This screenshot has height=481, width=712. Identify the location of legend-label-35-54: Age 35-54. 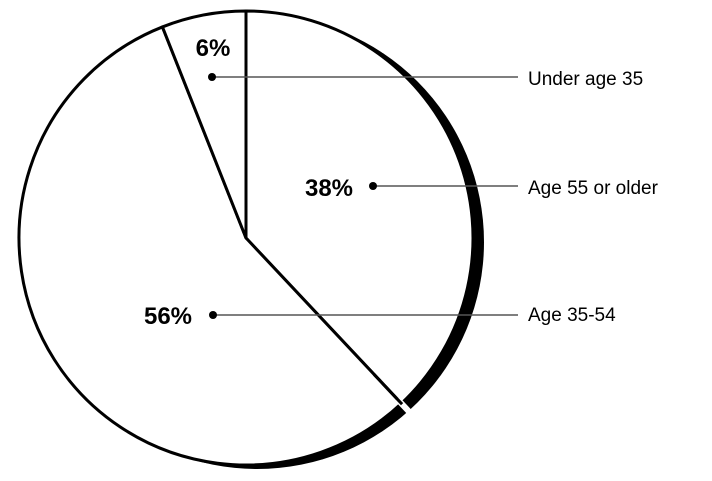
(572, 315).